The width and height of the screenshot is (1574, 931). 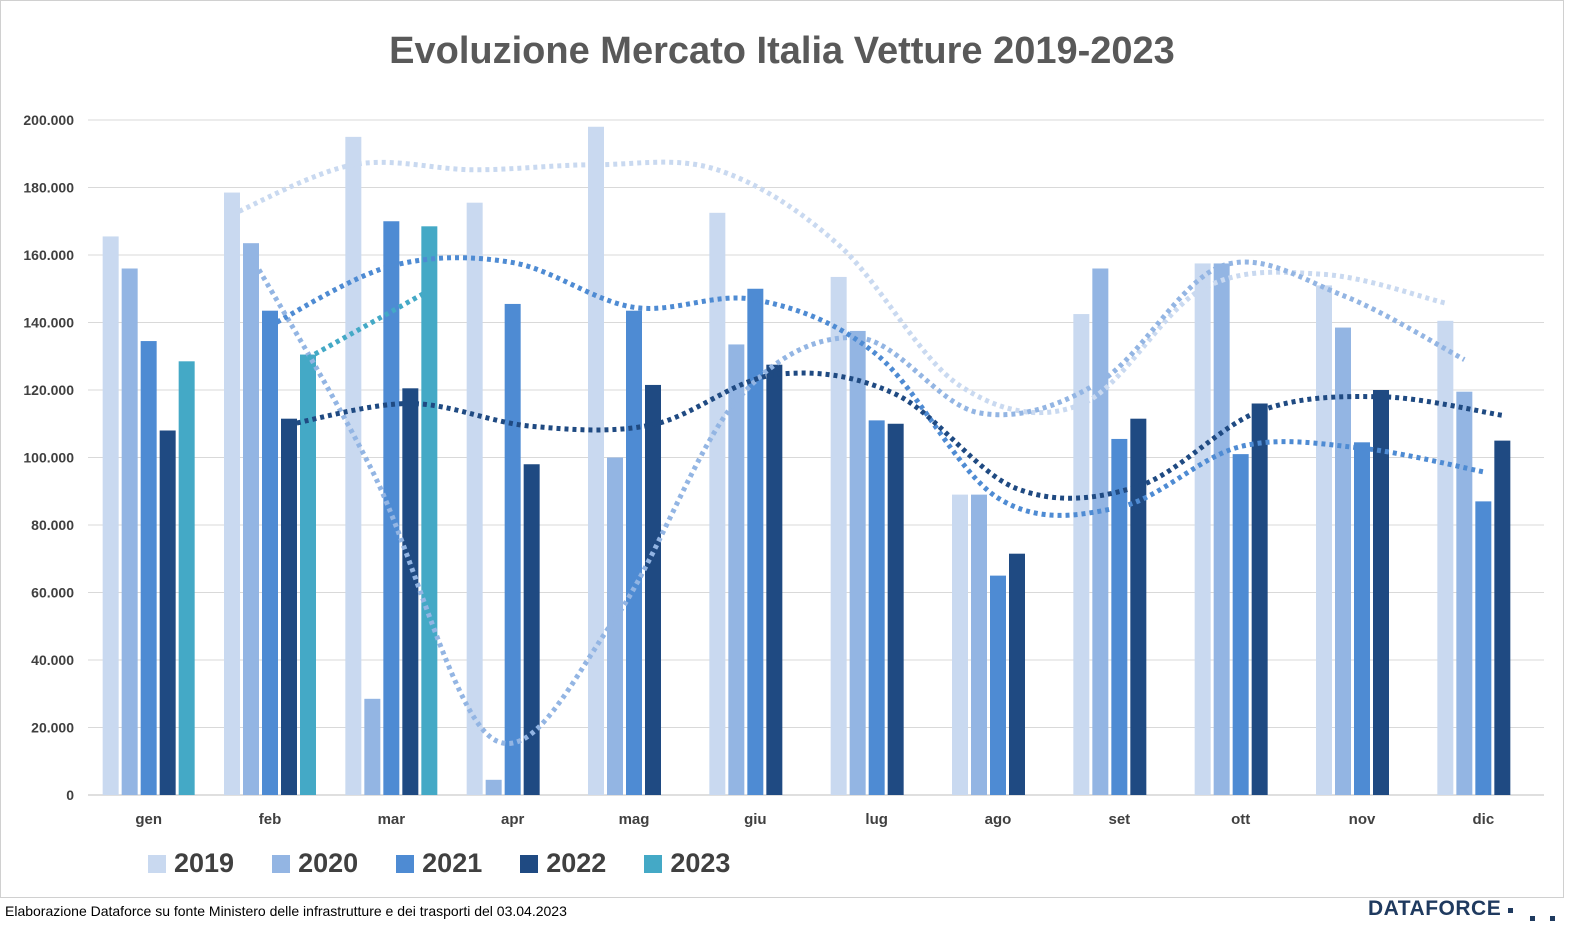 What do you see at coordinates (52, 728) in the screenshot?
I see `y-tick-label: 20.000` at bounding box center [52, 728].